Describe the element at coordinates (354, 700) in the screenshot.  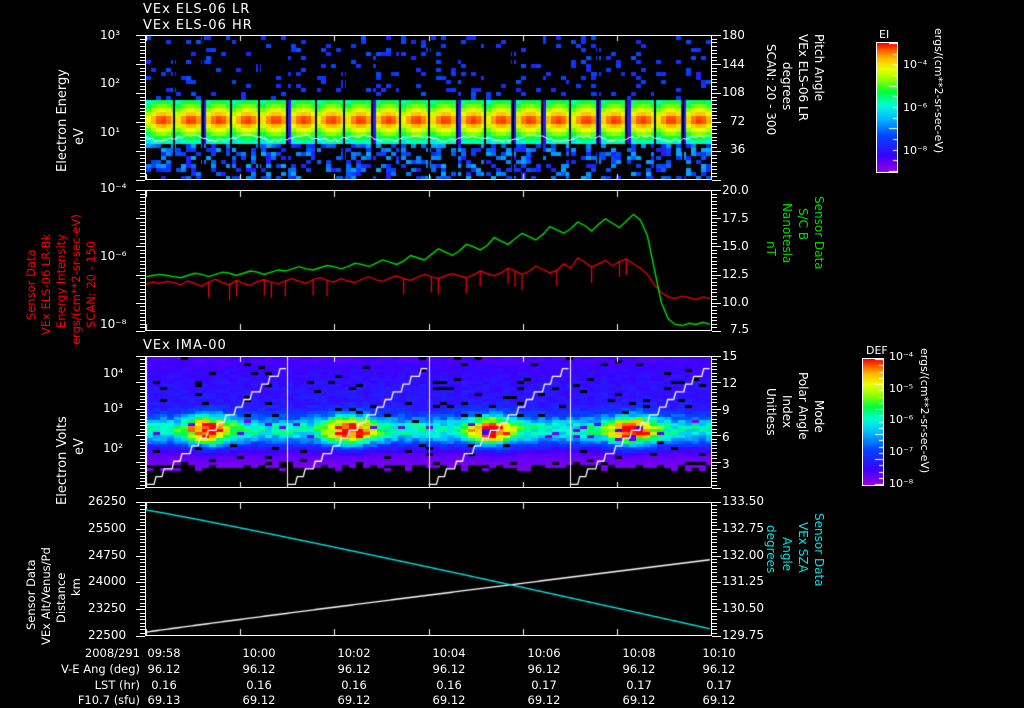
I see `axis-table-cell-3-2: 69.12` at that location.